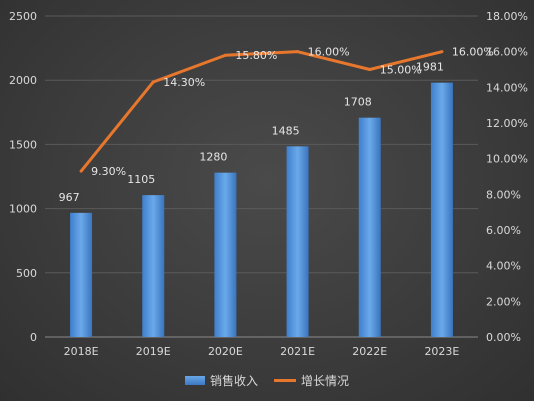  Describe the element at coordinates (507, 87) in the screenshot. I see `y-right-tick-label: 14.00%` at that location.